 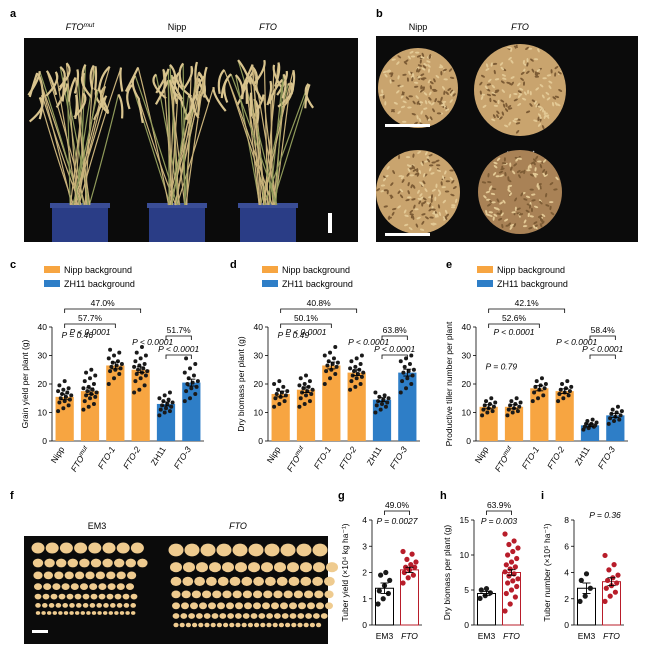 What do you see at coordinates (52, 269) in the screenshot?
I see `legend-swatch-nipp` at bounding box center [52, 269].